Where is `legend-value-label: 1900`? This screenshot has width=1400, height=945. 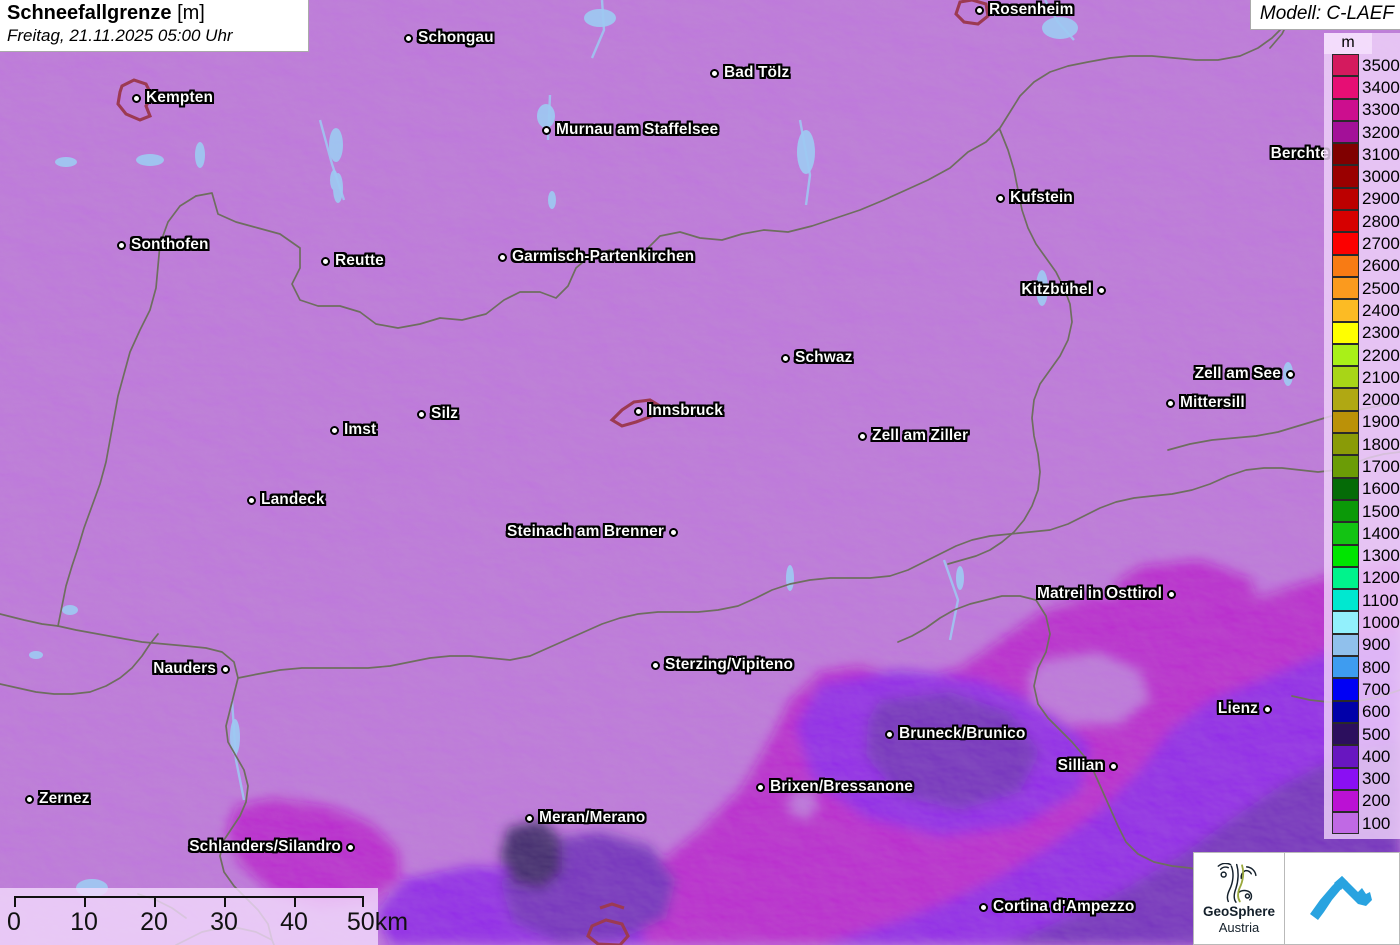
legend-value-label: 1900 is located at coordinates (1381, 422).